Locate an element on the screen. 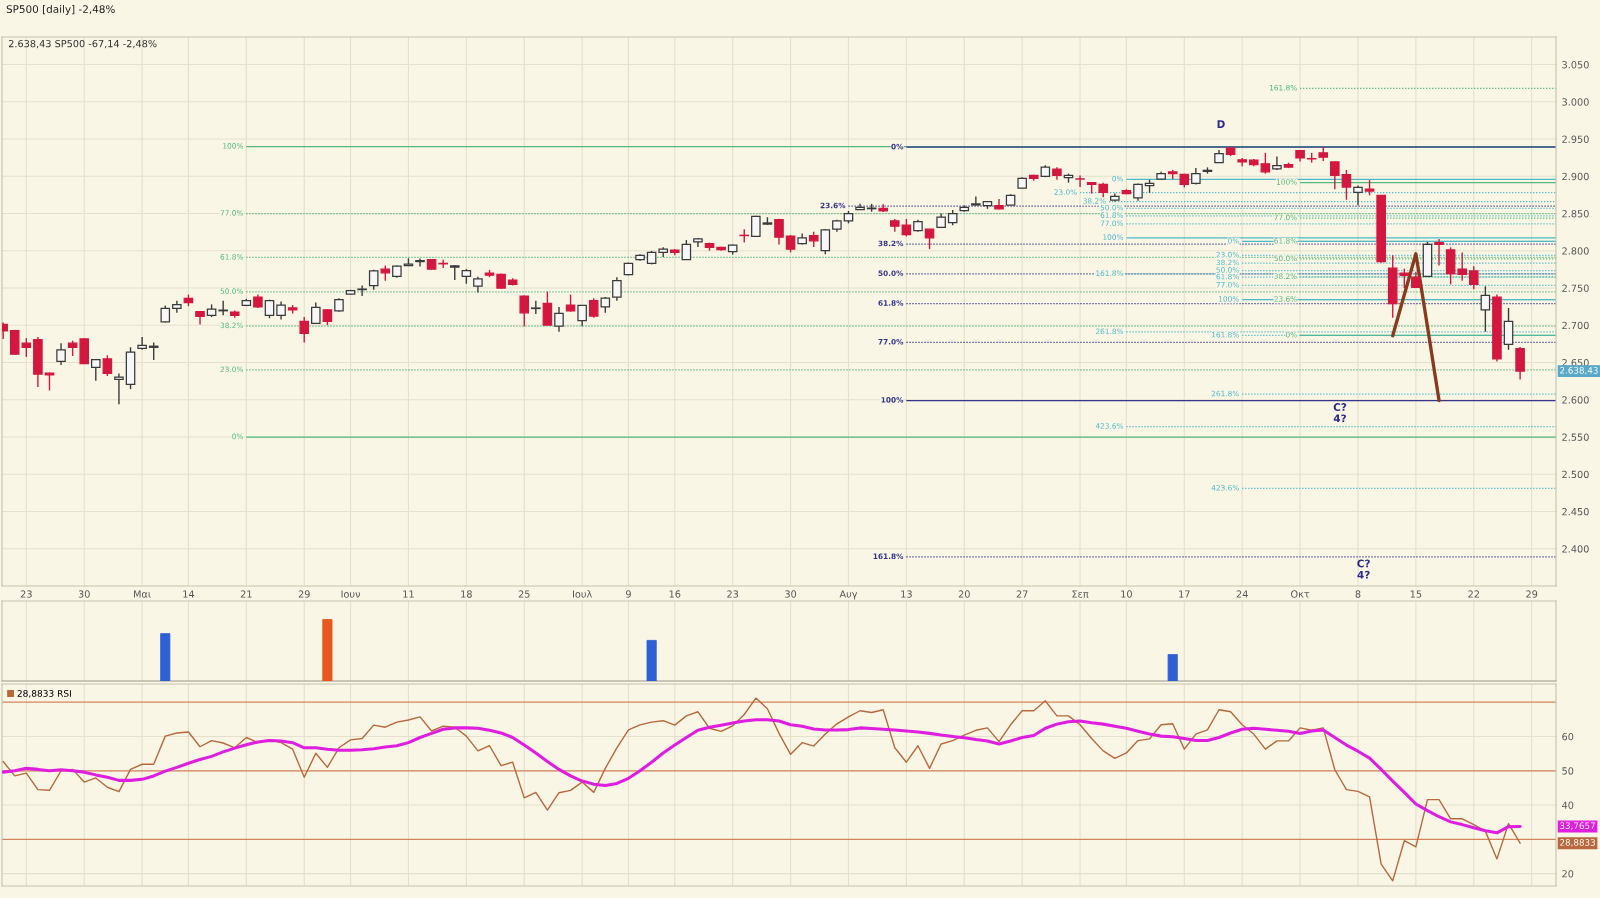  x-tick-label: Σεπ is located at coordinates (1080, 594).